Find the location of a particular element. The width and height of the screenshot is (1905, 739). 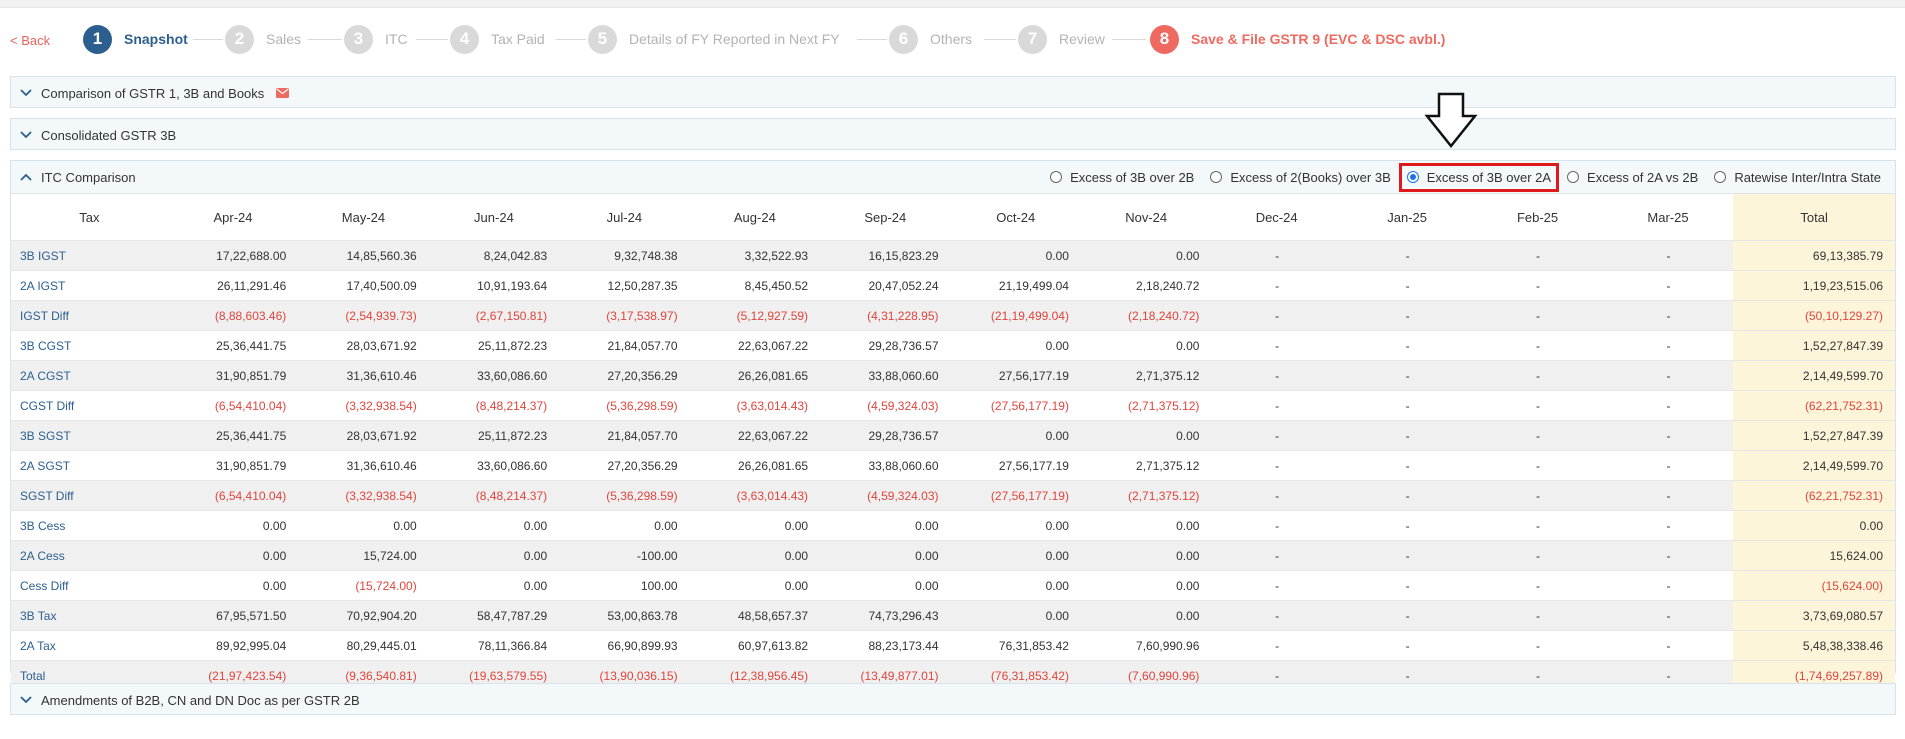

itc-panel-header: ITC Comparison is located at coordinates (953, 177).